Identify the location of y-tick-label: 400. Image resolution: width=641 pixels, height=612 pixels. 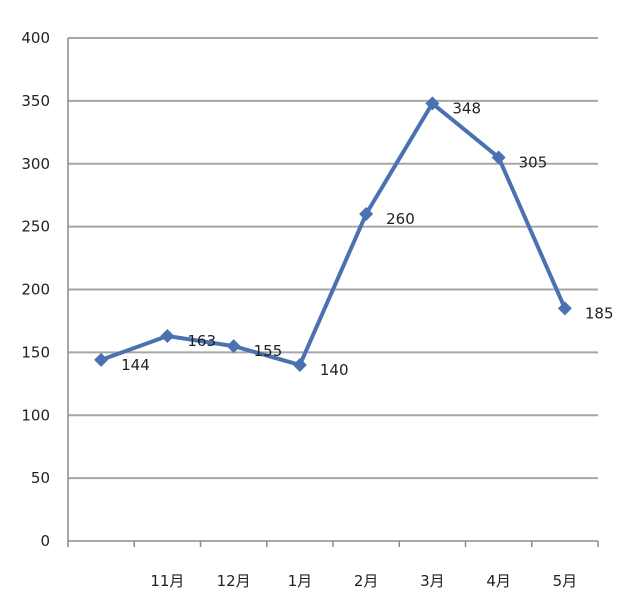
(35, 38).